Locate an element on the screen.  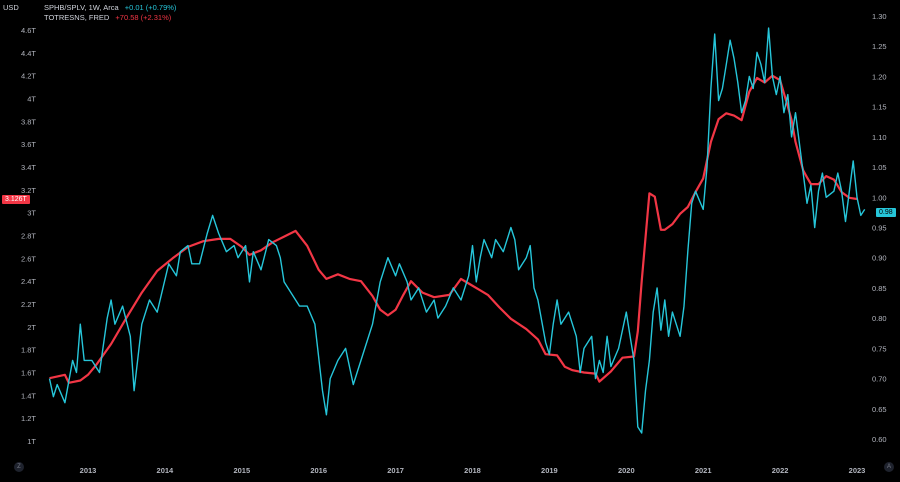
right-tick-label: 1.10 is located at coordinates (879, 137).